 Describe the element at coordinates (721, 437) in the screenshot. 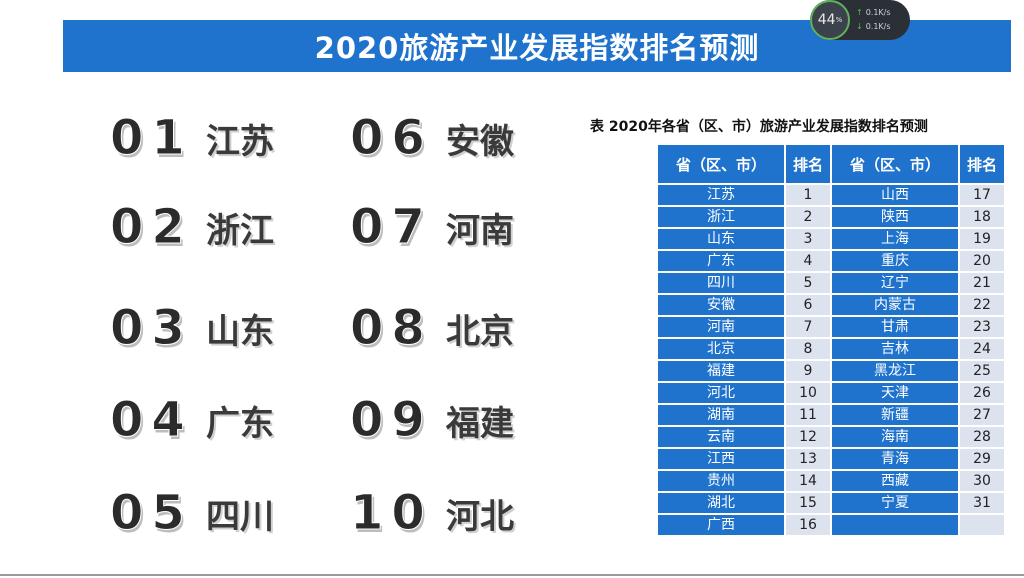

I see `province-cell: 云南` at that location.